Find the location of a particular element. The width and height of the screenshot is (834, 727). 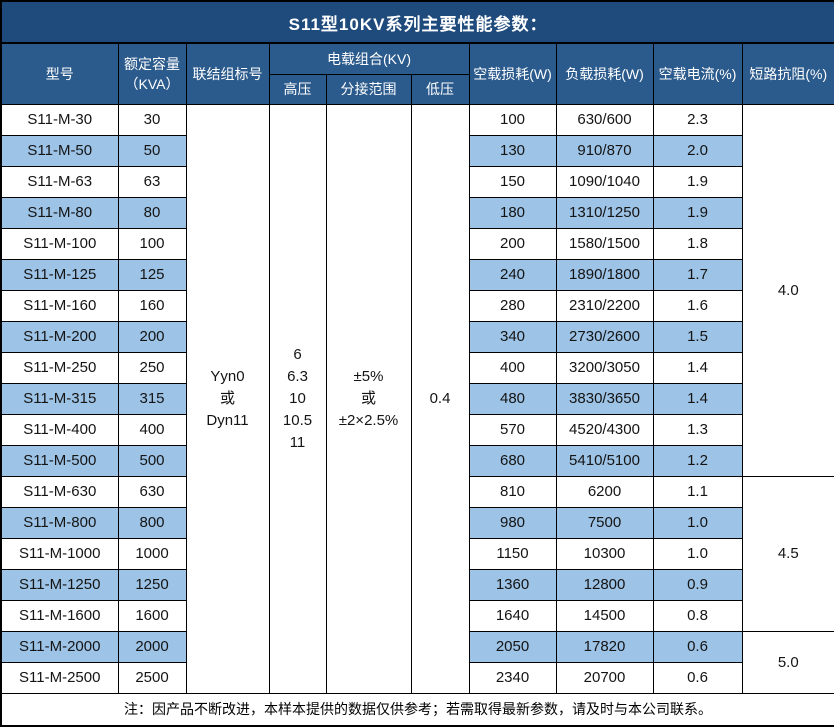

table-row: S11-M-1000 1000 1150 10300 1.0 is located at coordinates (417, 553).